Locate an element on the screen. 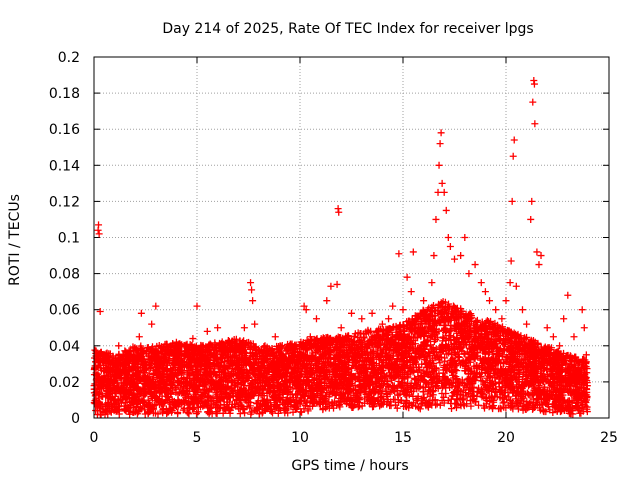  y-tick-label: 0.1 is located at coordinates (69, 239).